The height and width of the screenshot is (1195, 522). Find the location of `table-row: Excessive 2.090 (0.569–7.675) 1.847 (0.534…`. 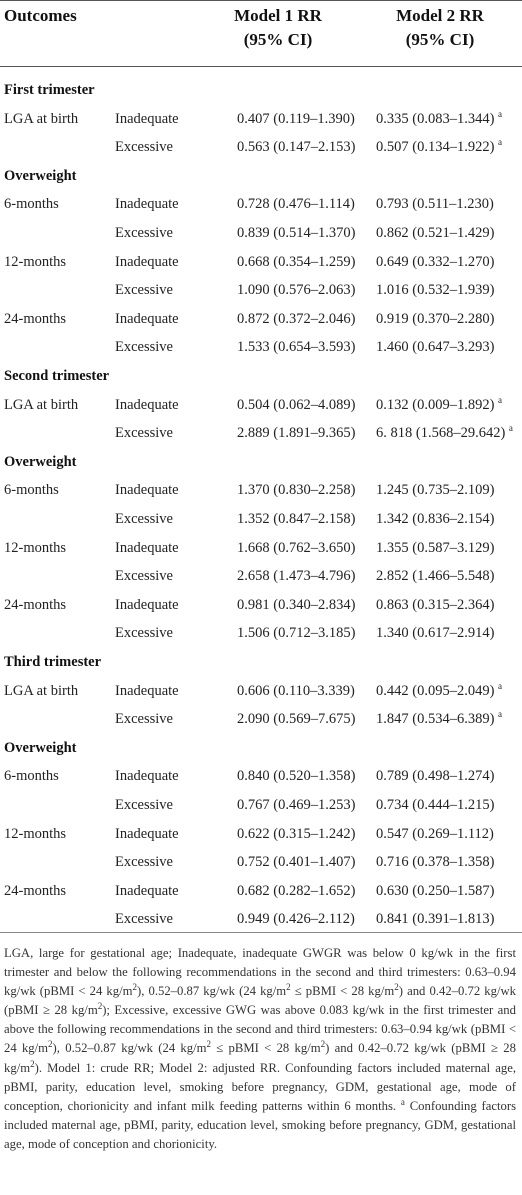

table-row: Excessive 2.090 (0.569–7.675) 1.847 (0.534… is located at coordinates (261, 719).